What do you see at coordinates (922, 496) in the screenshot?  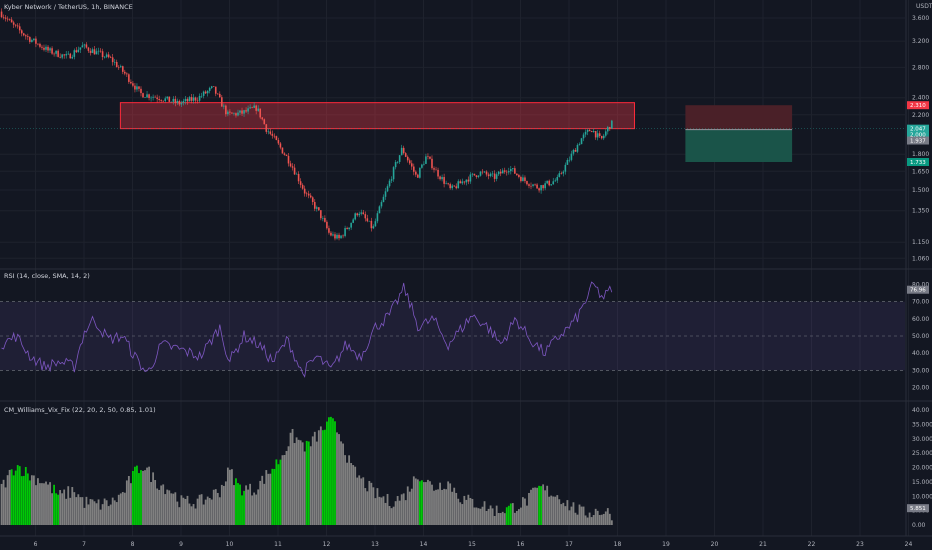 I see `vix-axis-tick: 10.000` at bounding box center [922, 496].